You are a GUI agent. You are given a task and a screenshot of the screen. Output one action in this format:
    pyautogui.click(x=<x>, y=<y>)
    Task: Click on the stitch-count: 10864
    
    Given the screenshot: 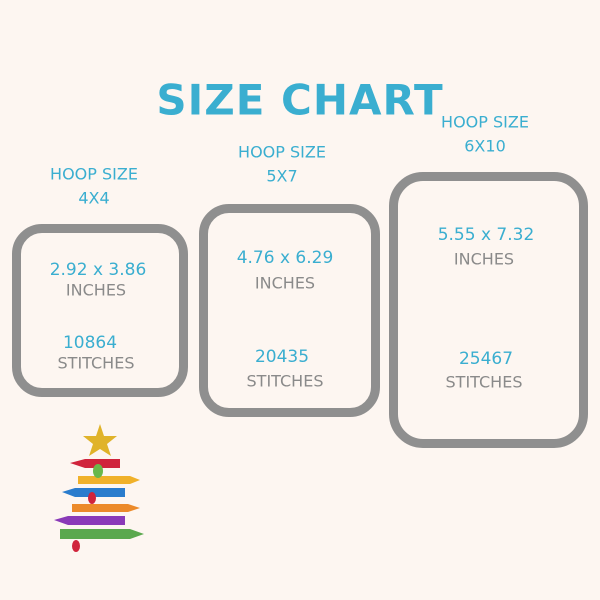 What is the action you would take?
    pyautogui.click(x=90, y=343)
    